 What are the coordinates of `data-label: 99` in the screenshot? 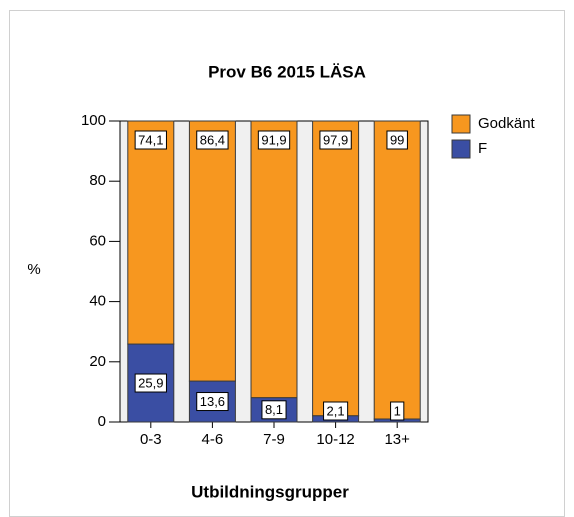 It's located at (397, 139).